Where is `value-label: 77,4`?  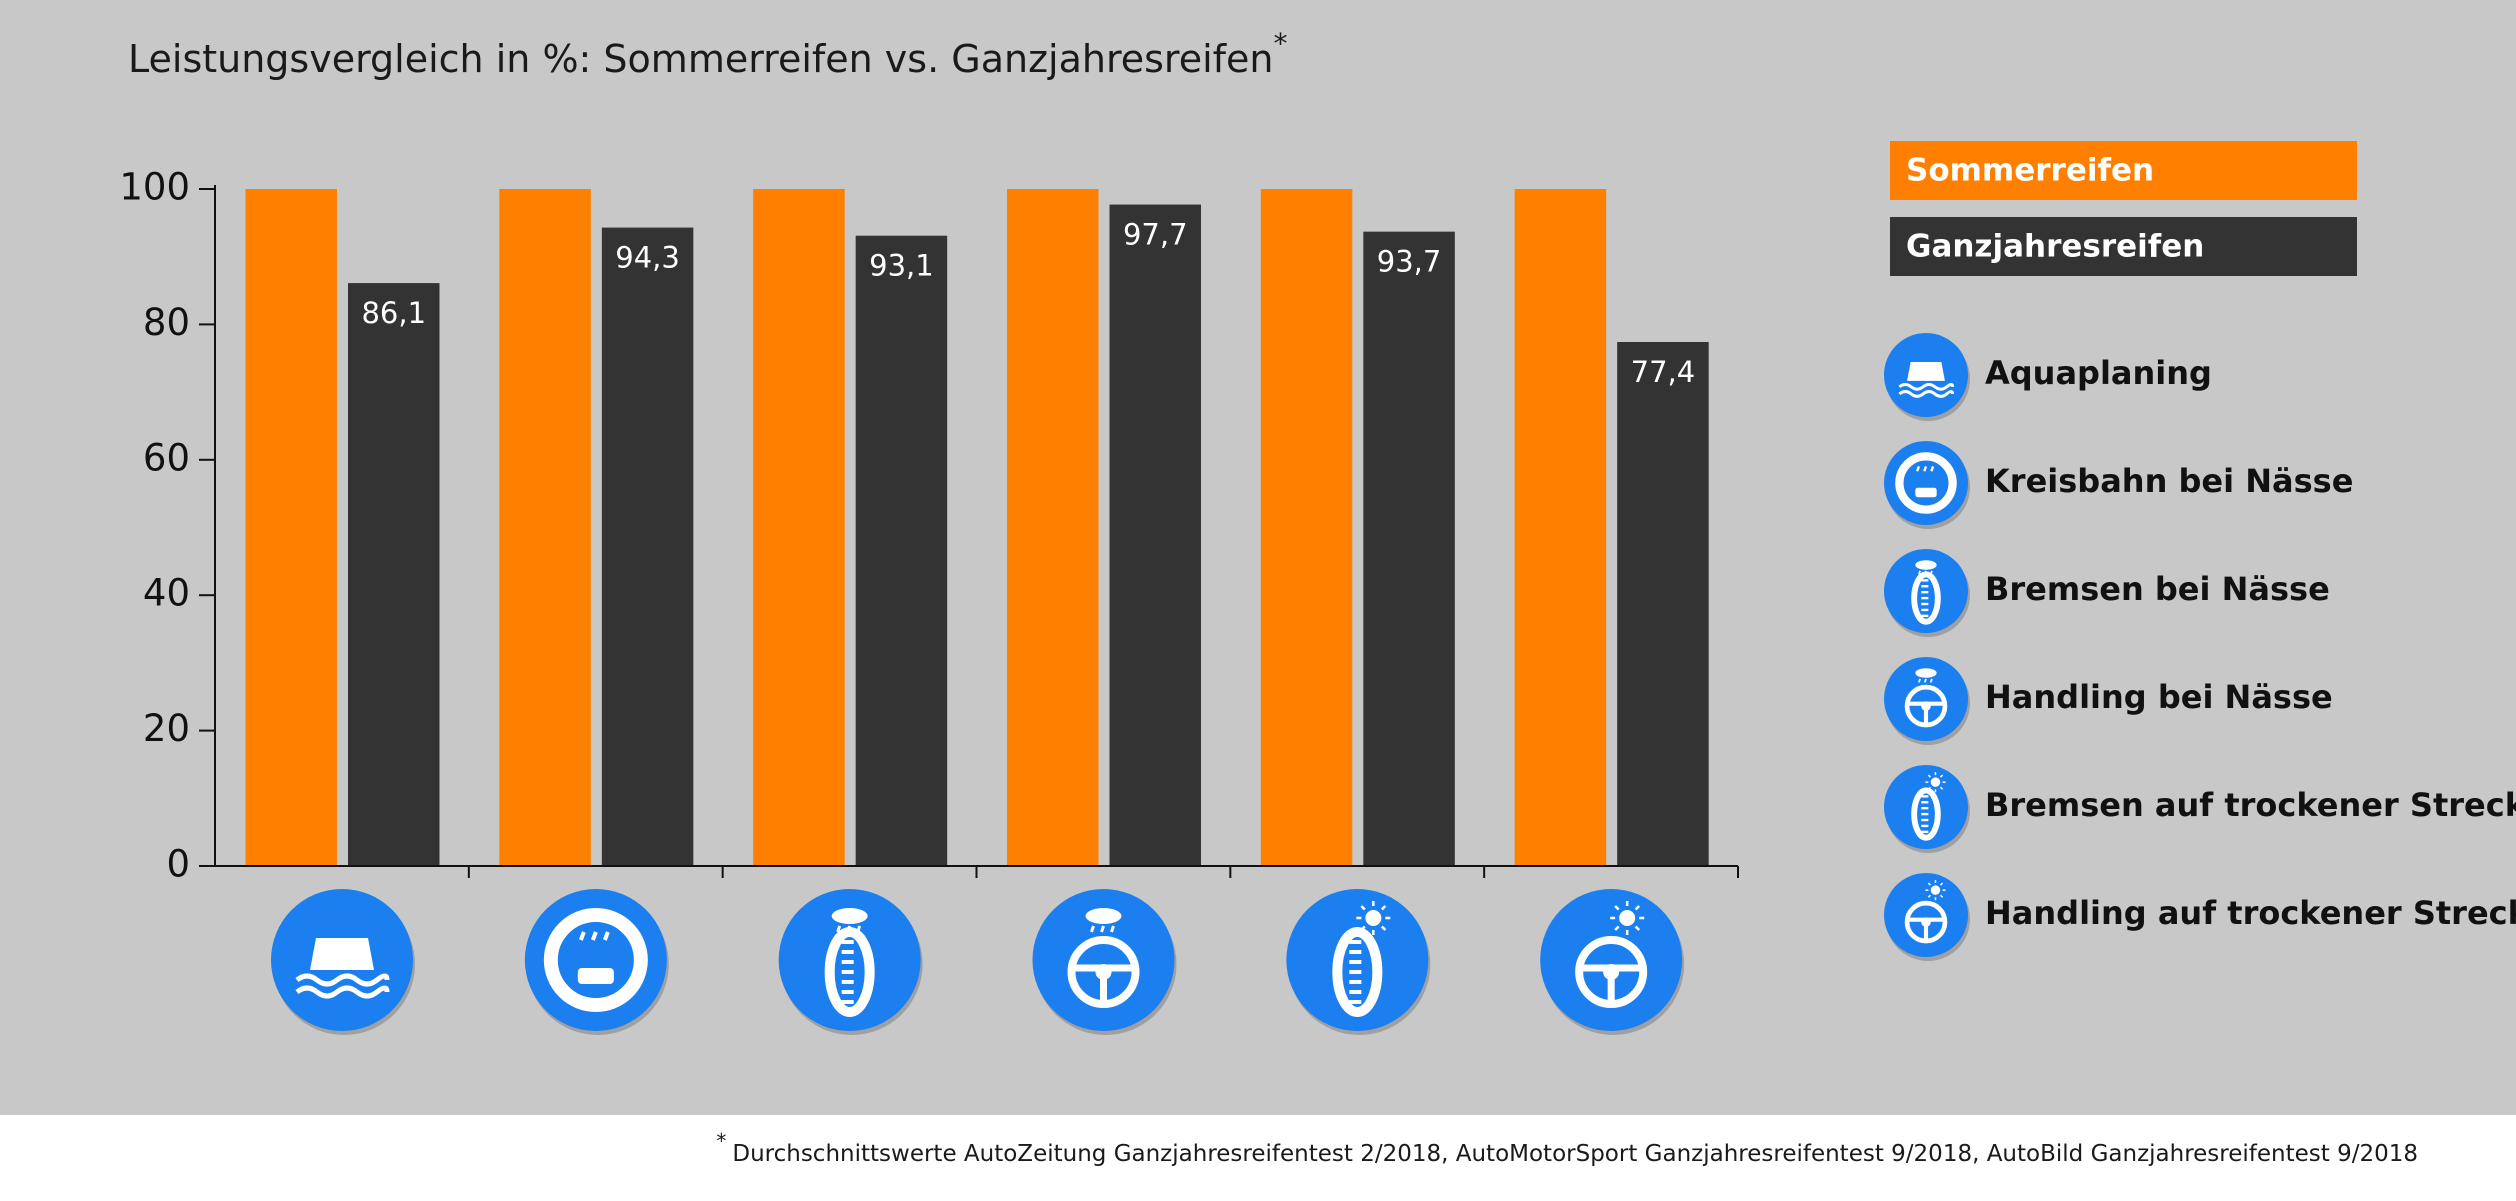
value-label: 77,4 is located at coordinates (1663, 372).